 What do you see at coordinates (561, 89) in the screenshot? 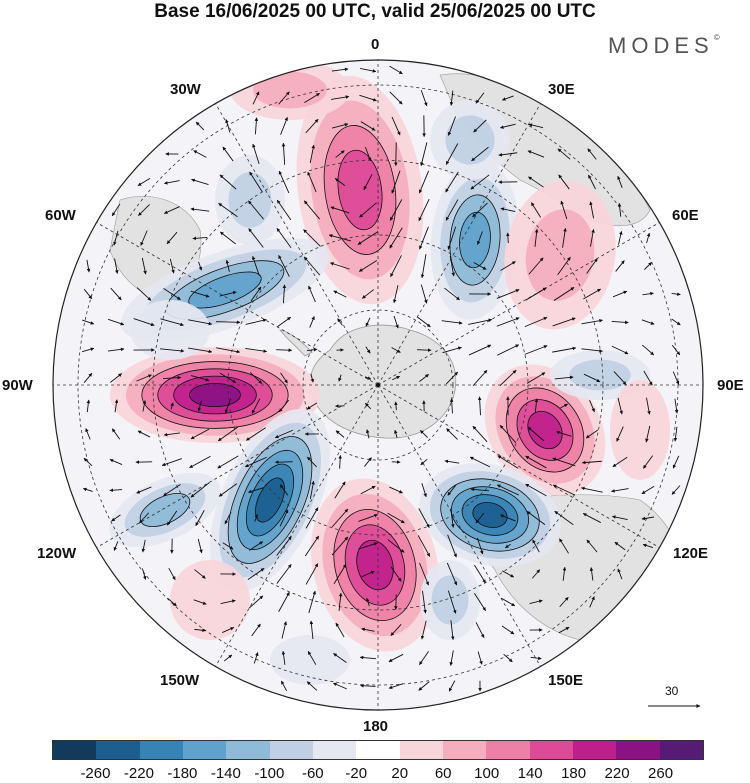
I see `lon-label-30e: 30E` at bounding box center [561, 89].